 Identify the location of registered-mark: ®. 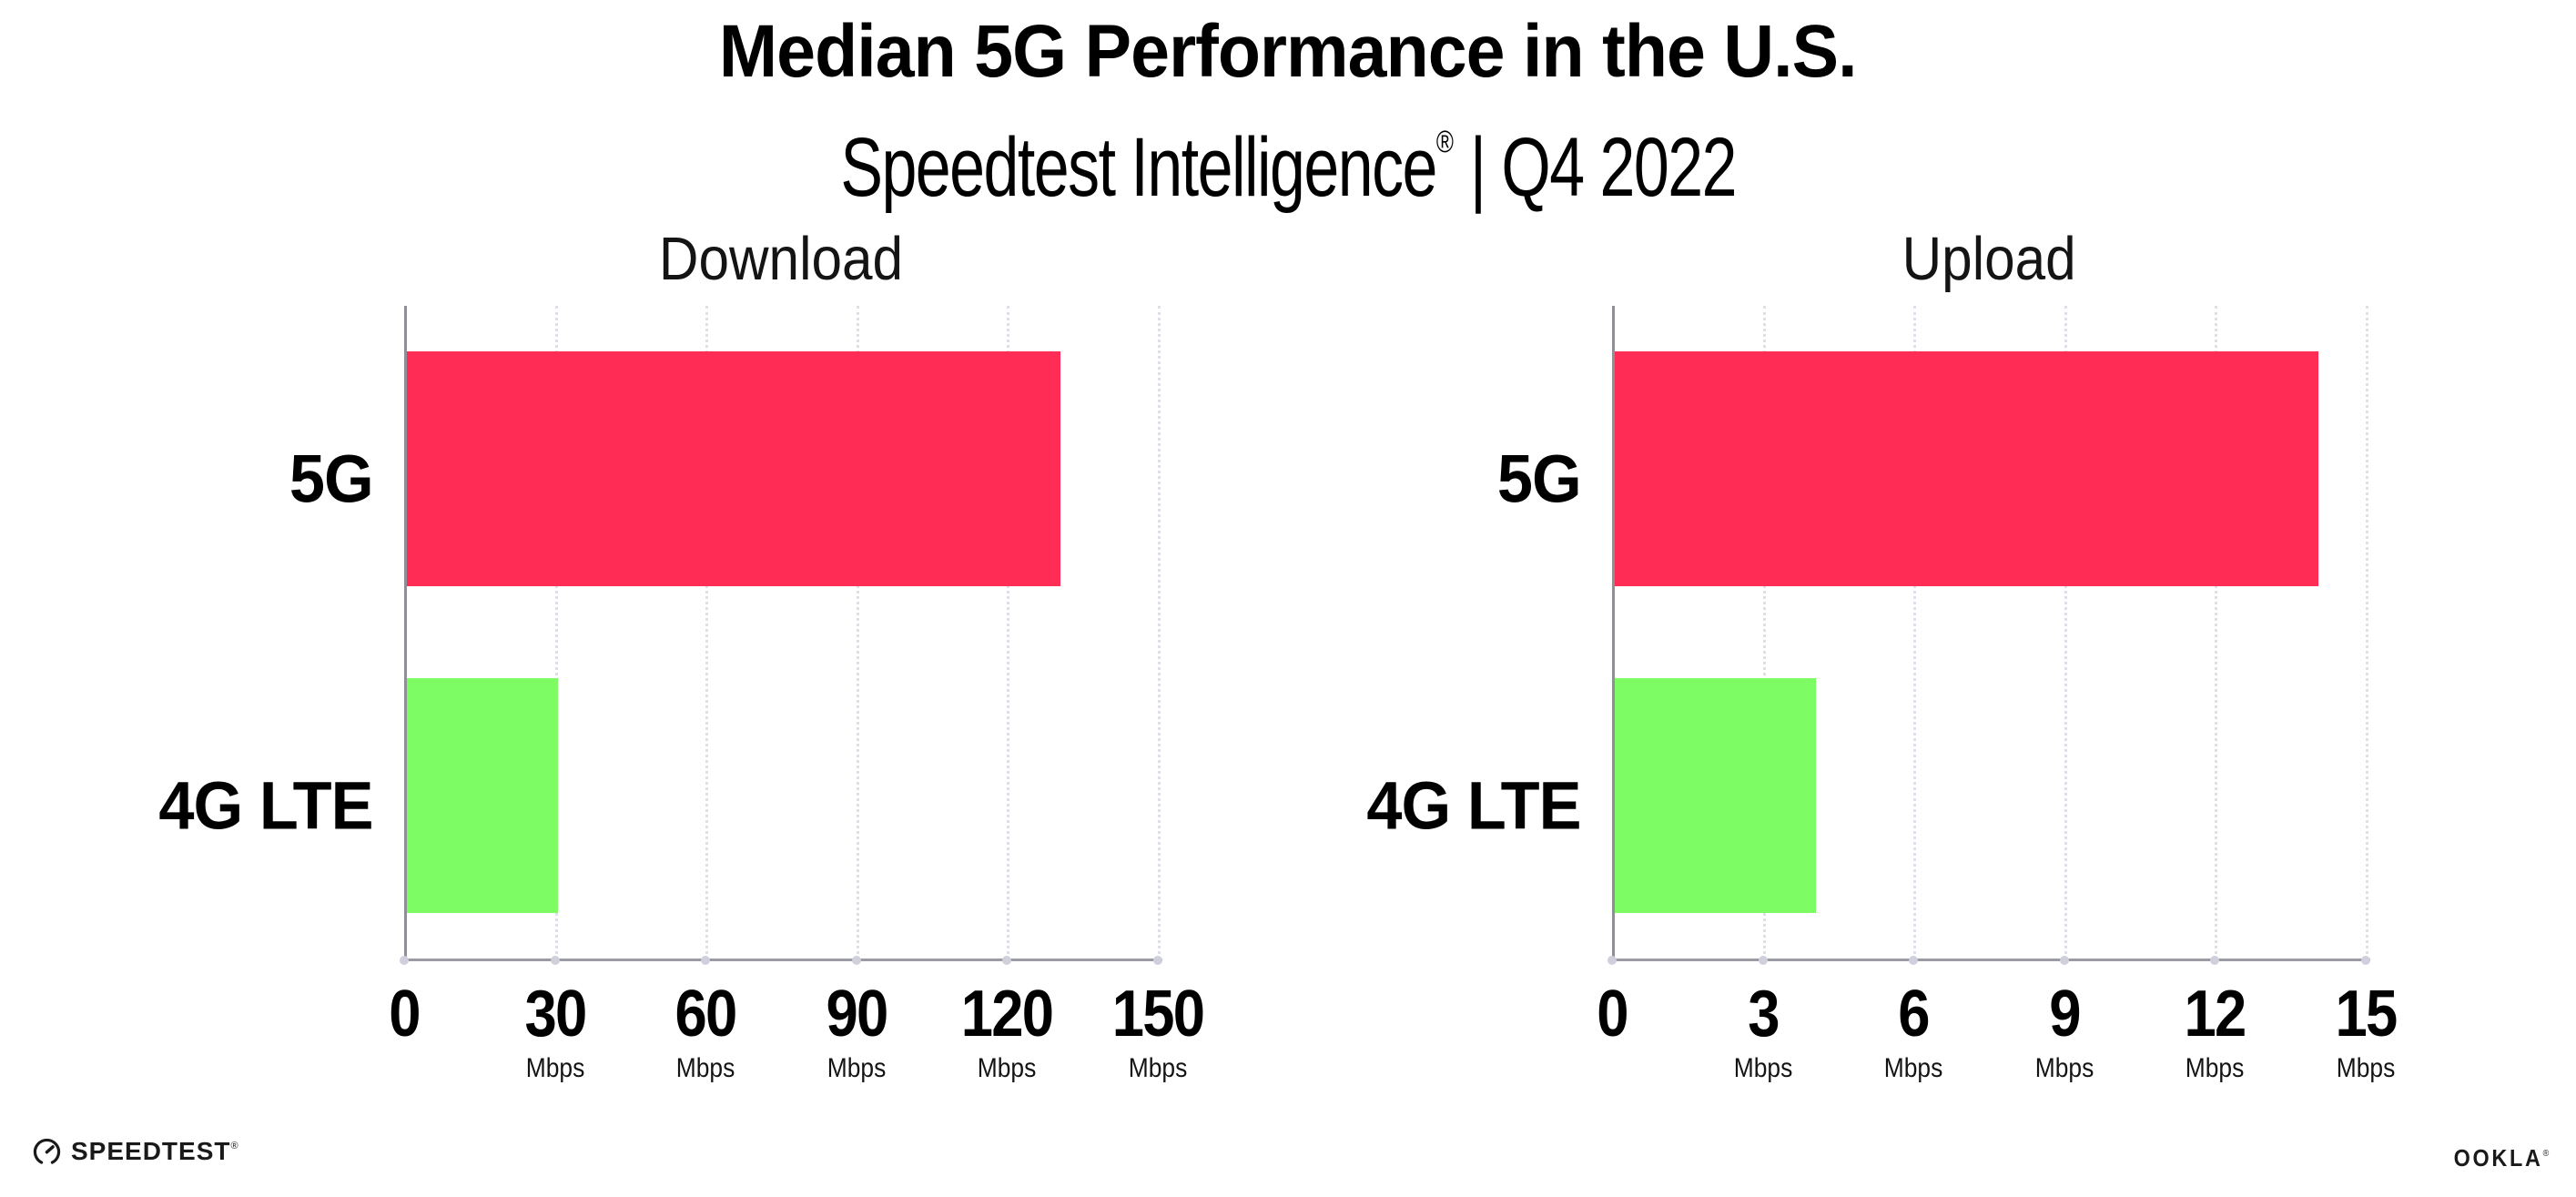
(1444, 142).